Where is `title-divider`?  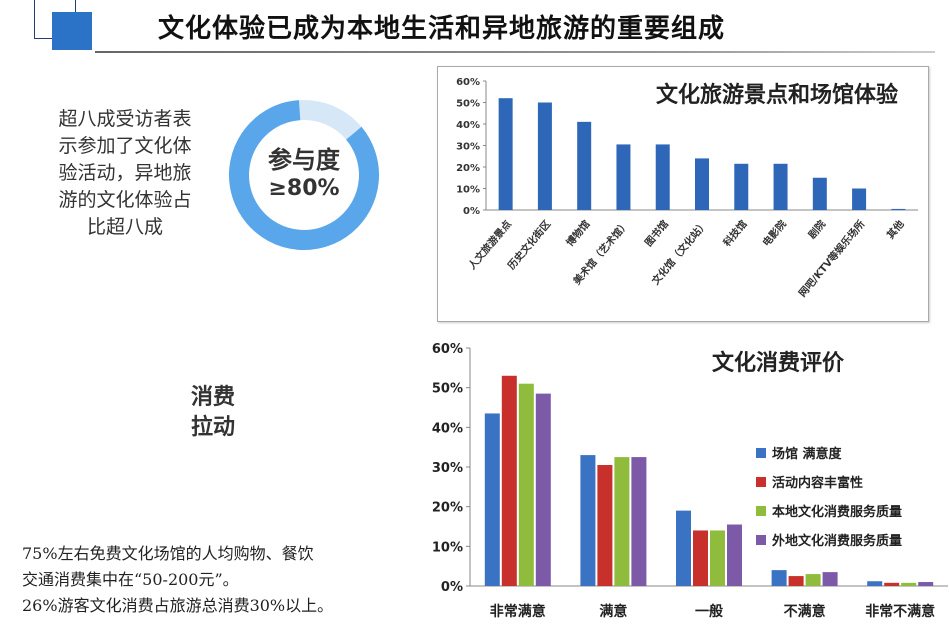
title-divider is located at coordinates (515, 52).